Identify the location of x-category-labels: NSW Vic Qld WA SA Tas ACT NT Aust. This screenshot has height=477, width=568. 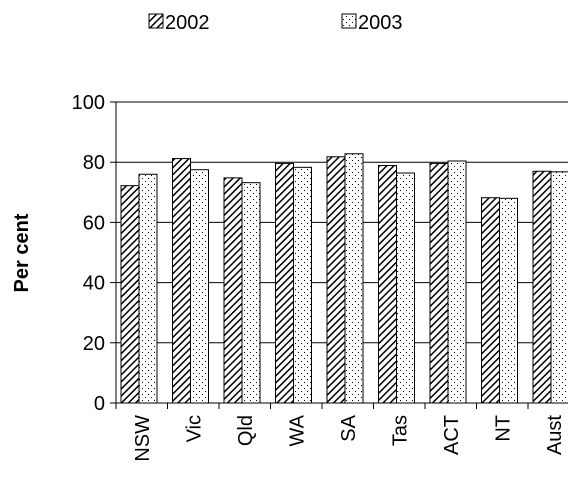
(349, 437).